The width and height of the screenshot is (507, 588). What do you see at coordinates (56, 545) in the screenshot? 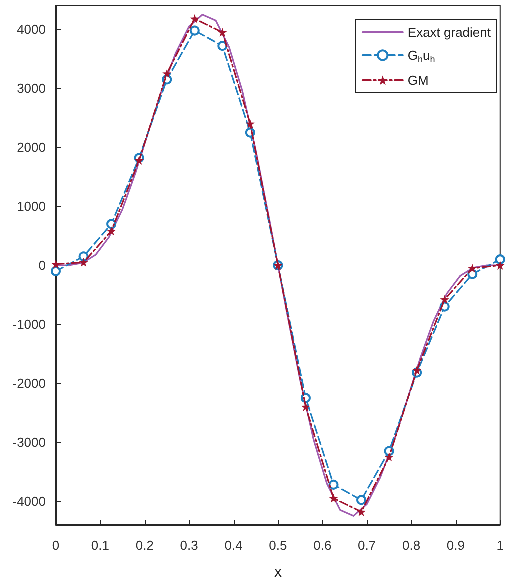
I see `x-tick-label: 0` at bounding box center [56, 545].